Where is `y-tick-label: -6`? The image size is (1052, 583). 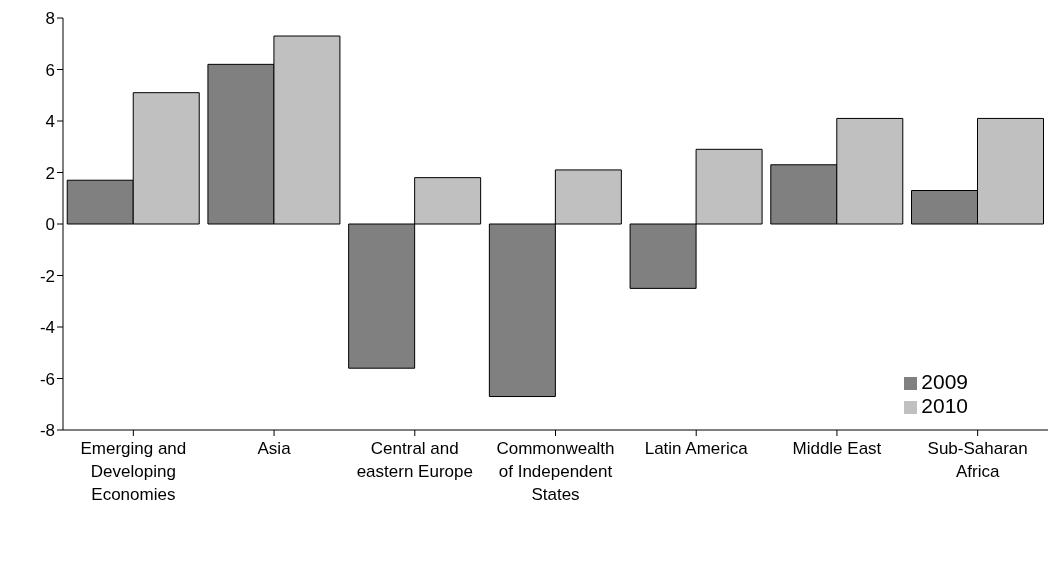 y-tick-label: -6 is located at coordinates (47, 379).